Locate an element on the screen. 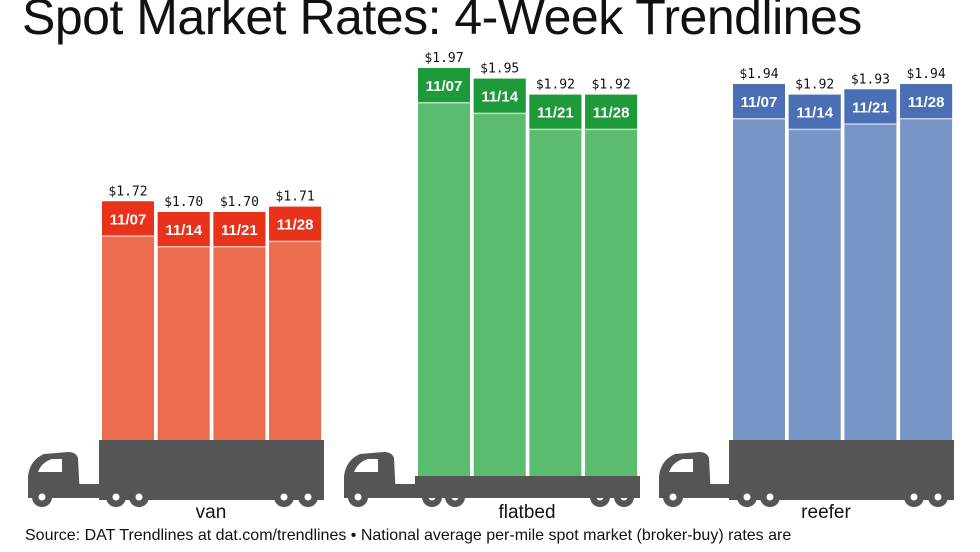  bar-value-label: $1.95 is located at coordinates (499, 69).